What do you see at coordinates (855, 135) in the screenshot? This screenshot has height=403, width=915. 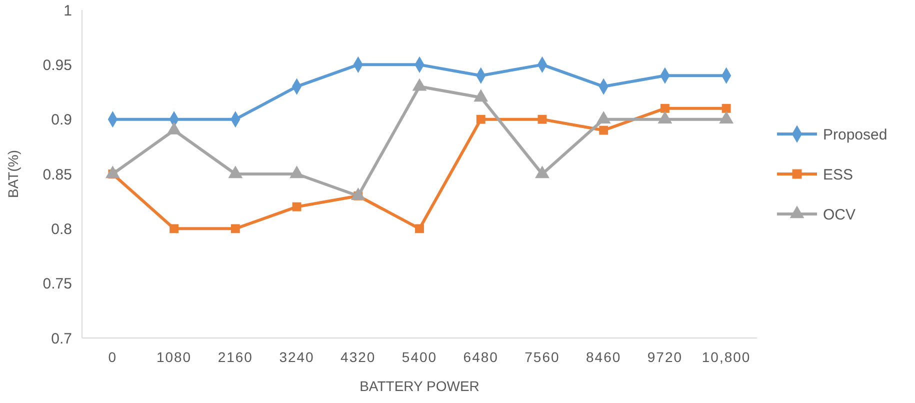 I see `legend-label: Proposed` at bounding box center [855, 135].